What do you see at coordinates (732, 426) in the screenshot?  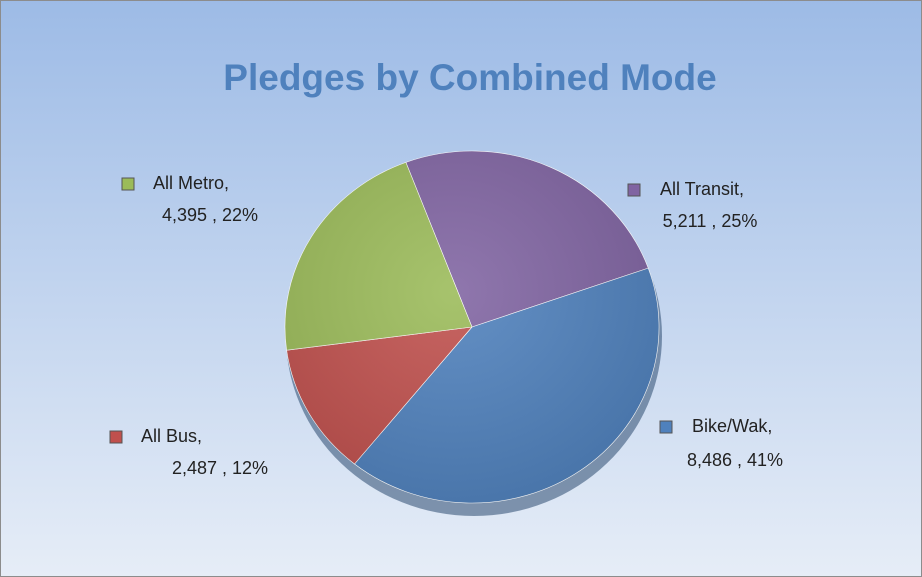 I see `data-label-category: Bike/Wak,` at bounding box center [732, 426].